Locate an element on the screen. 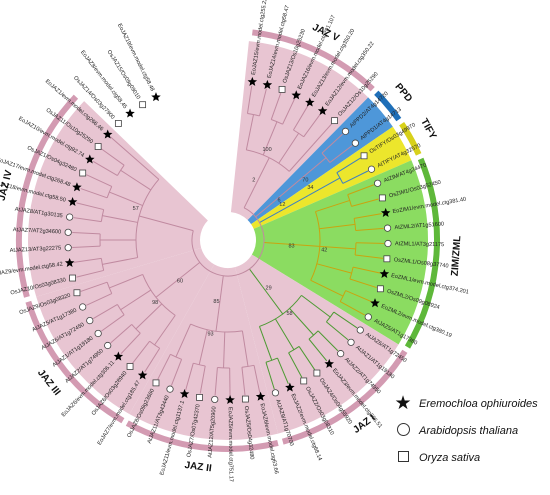 This screenshot has width=550, height=495. support-value: 85 is located at coordinates (216, 302).